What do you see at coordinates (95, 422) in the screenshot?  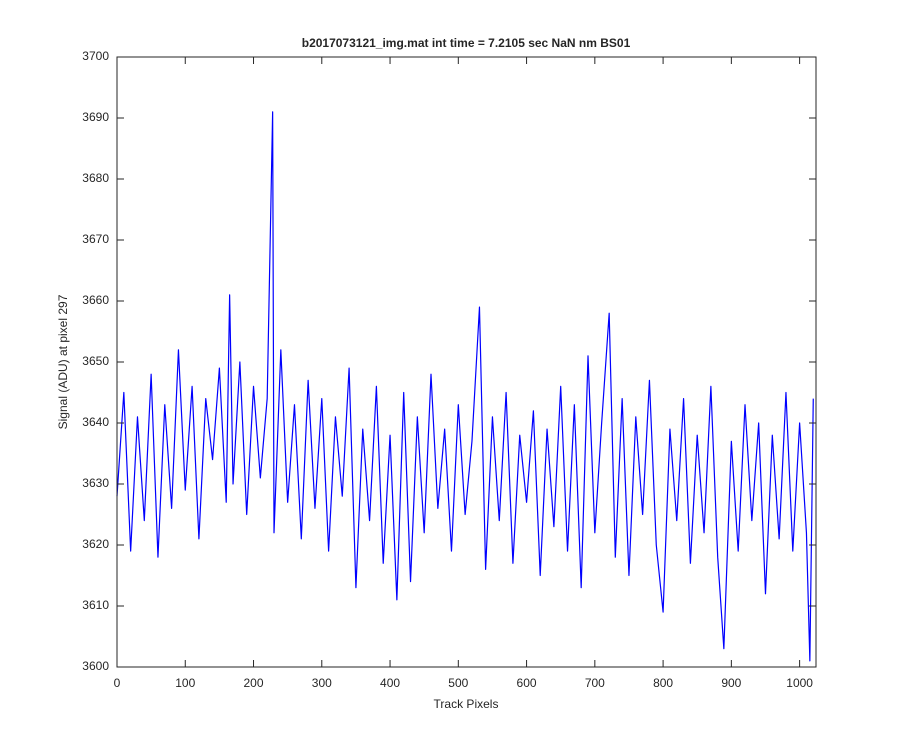 I see `y-tick-label: 3640` at bounding box center [95, 422].